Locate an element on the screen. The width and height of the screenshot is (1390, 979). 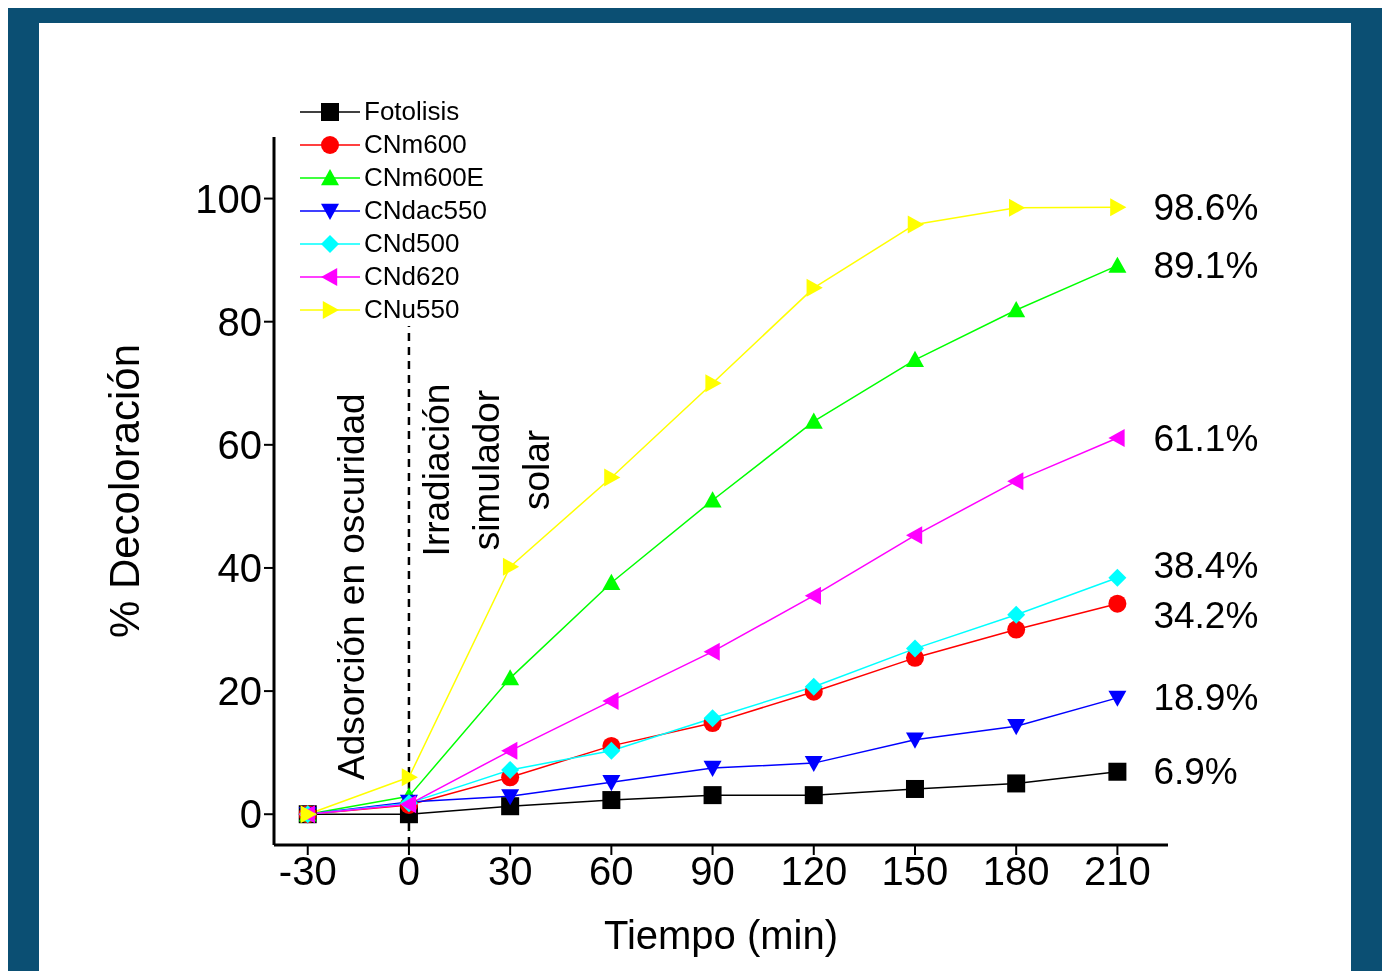
y-tick-label: 20 is located at coordinates (239, 691).